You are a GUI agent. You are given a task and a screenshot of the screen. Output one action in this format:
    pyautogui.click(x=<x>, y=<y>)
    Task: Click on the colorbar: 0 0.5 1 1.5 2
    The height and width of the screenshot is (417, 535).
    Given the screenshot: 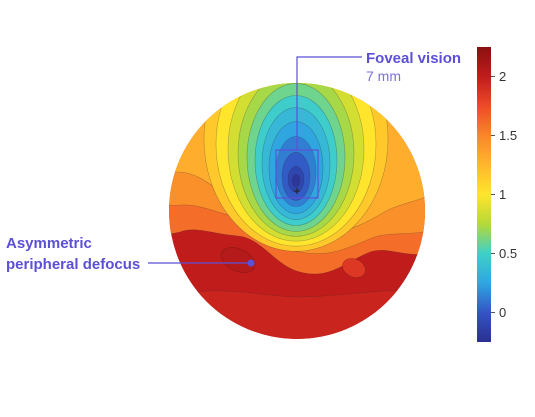 What is the action you would take?
    pyautogui.click(x=497, y=194)
    